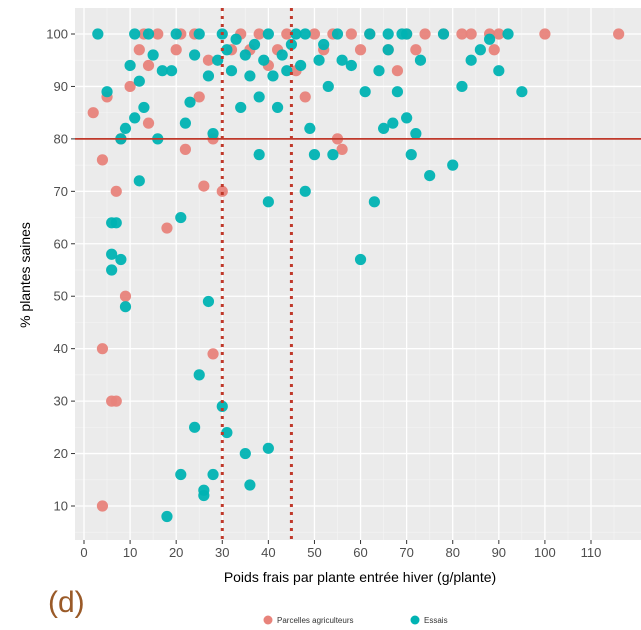 Image resolution: width=641 pixels, height=630 pixels. What do you see at coordinates (61, 506) in the screenshot?
I see `y-tick-label: 10` at bounding box center [61, 506].